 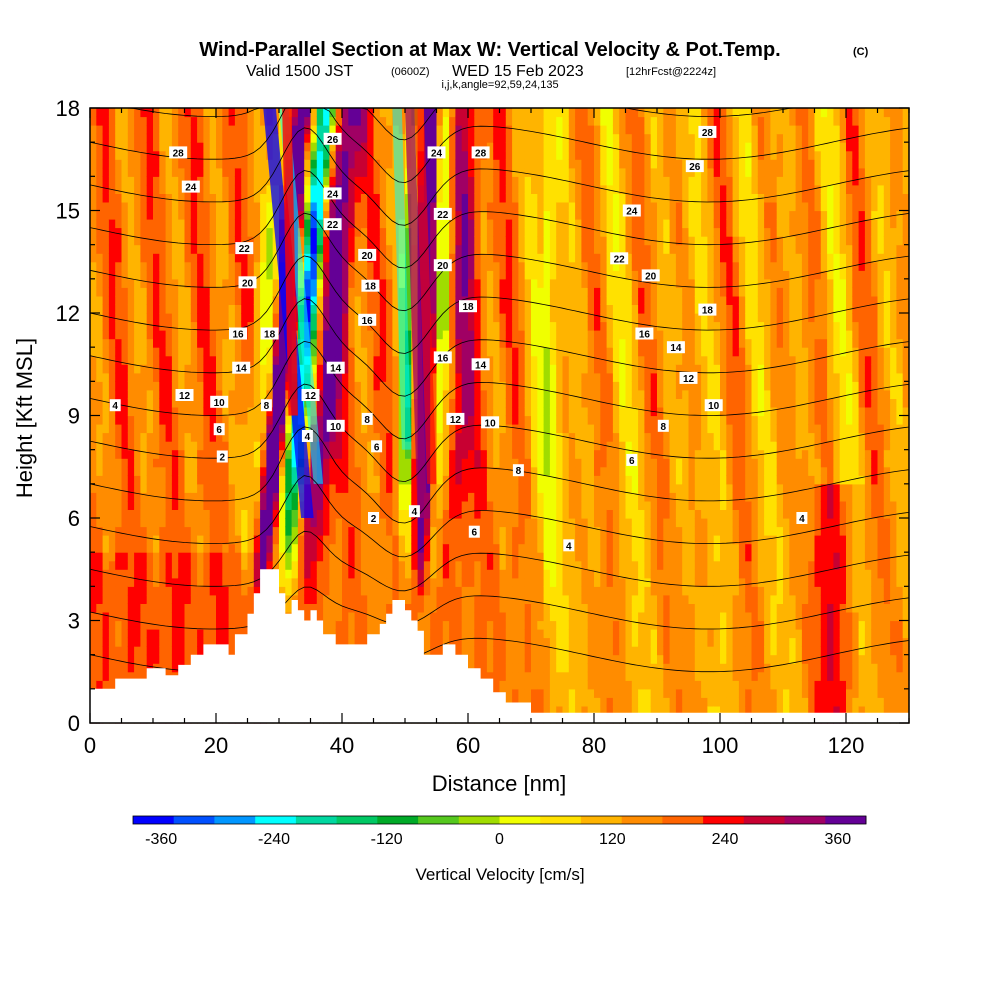 I want to click on section-indices: i,j,k,angle=92,59,24,135, so click(x=499, y=85).